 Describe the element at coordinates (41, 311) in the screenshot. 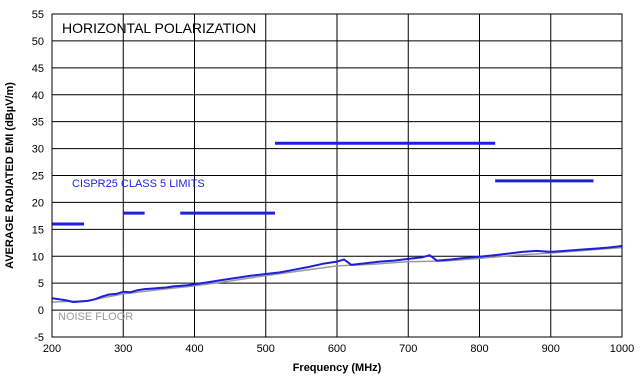

I see `y-tick-label: 0` at that location.